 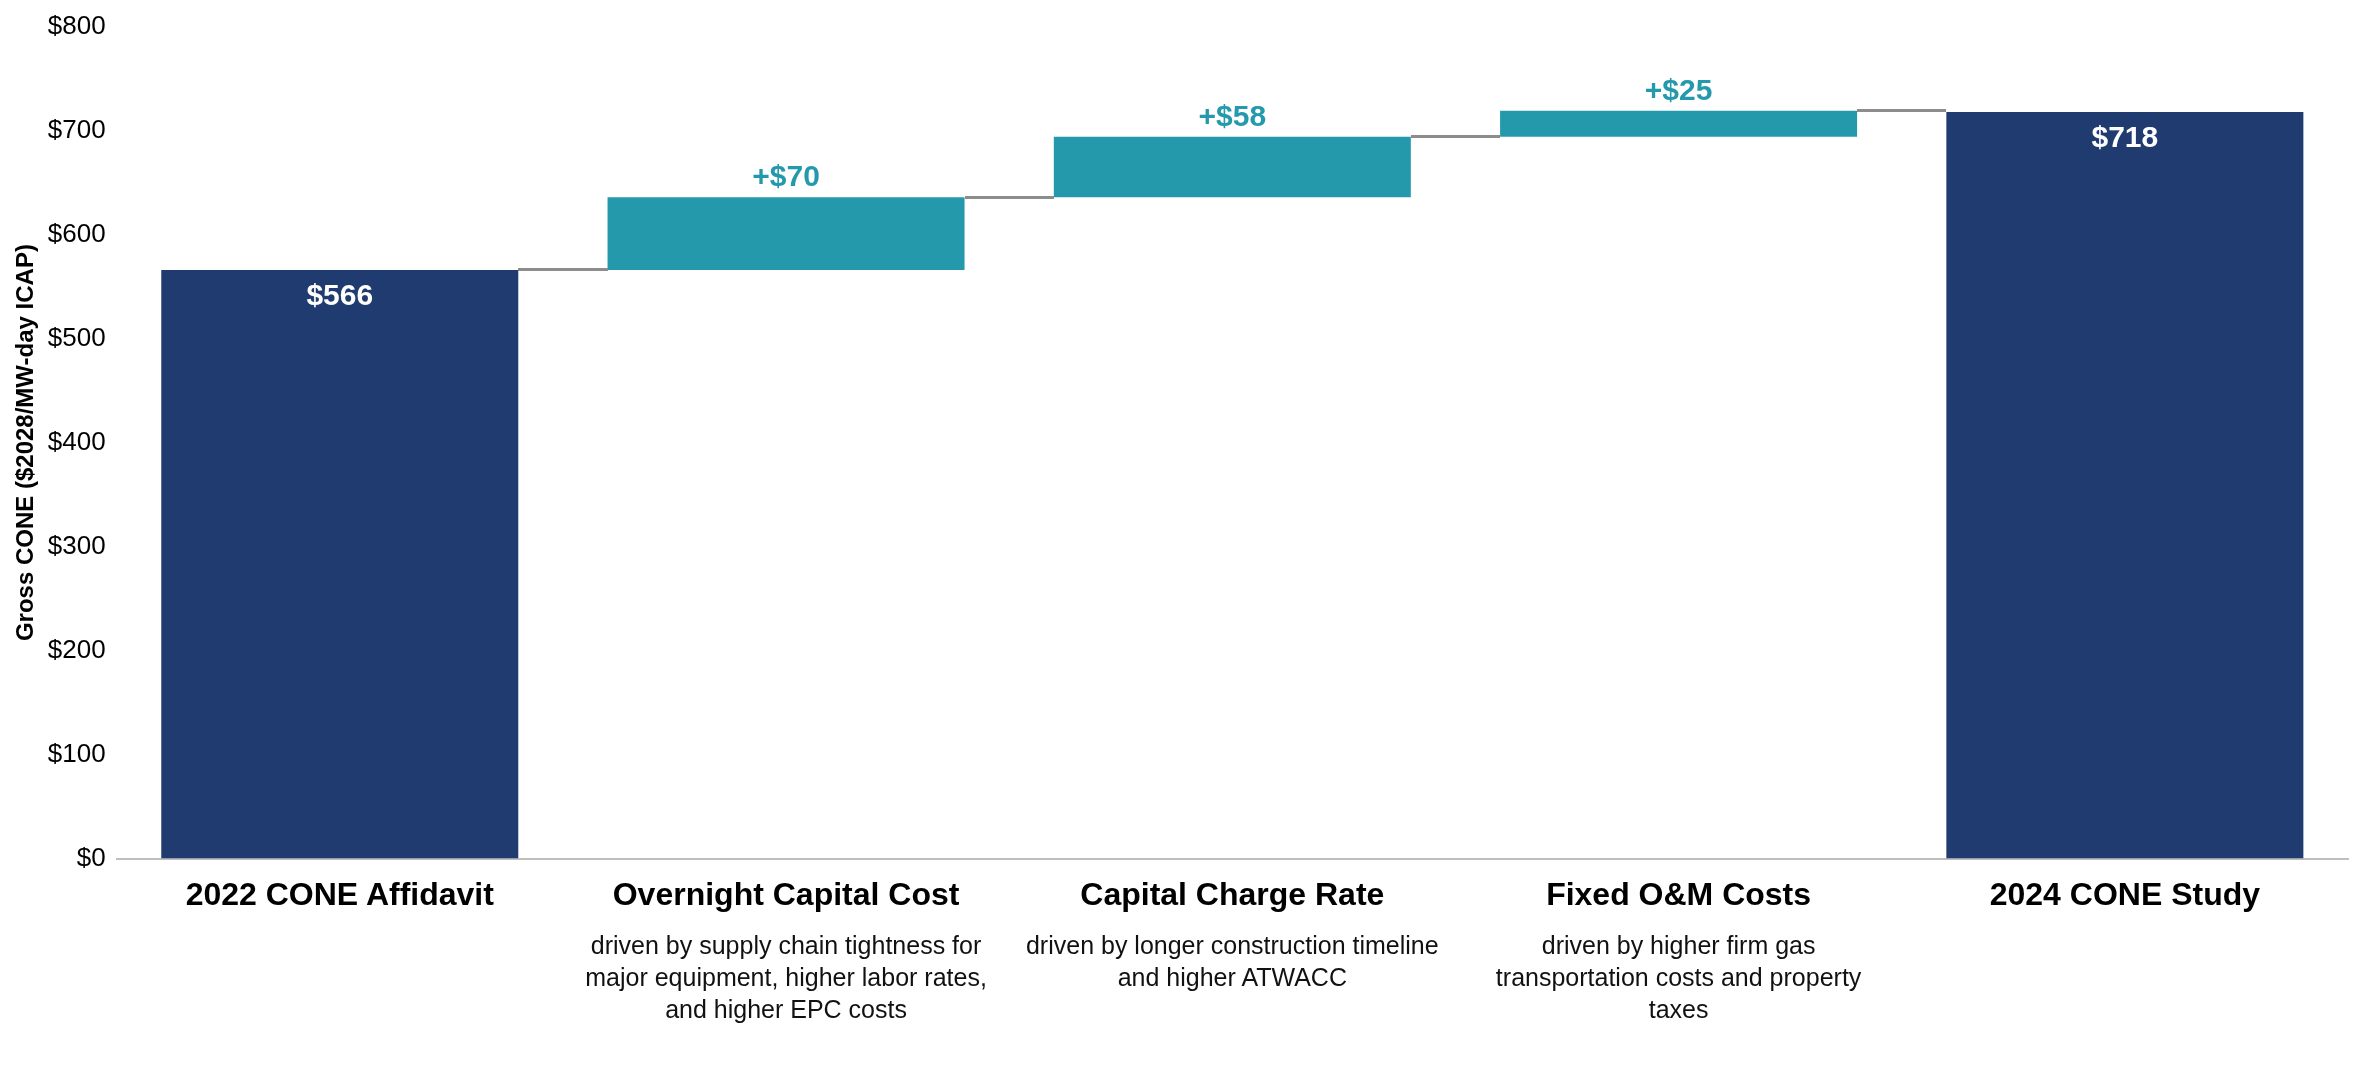 I want to click on text: driven by higher firm gas transportation costs and property taxes, so click(x=1678, y=977).